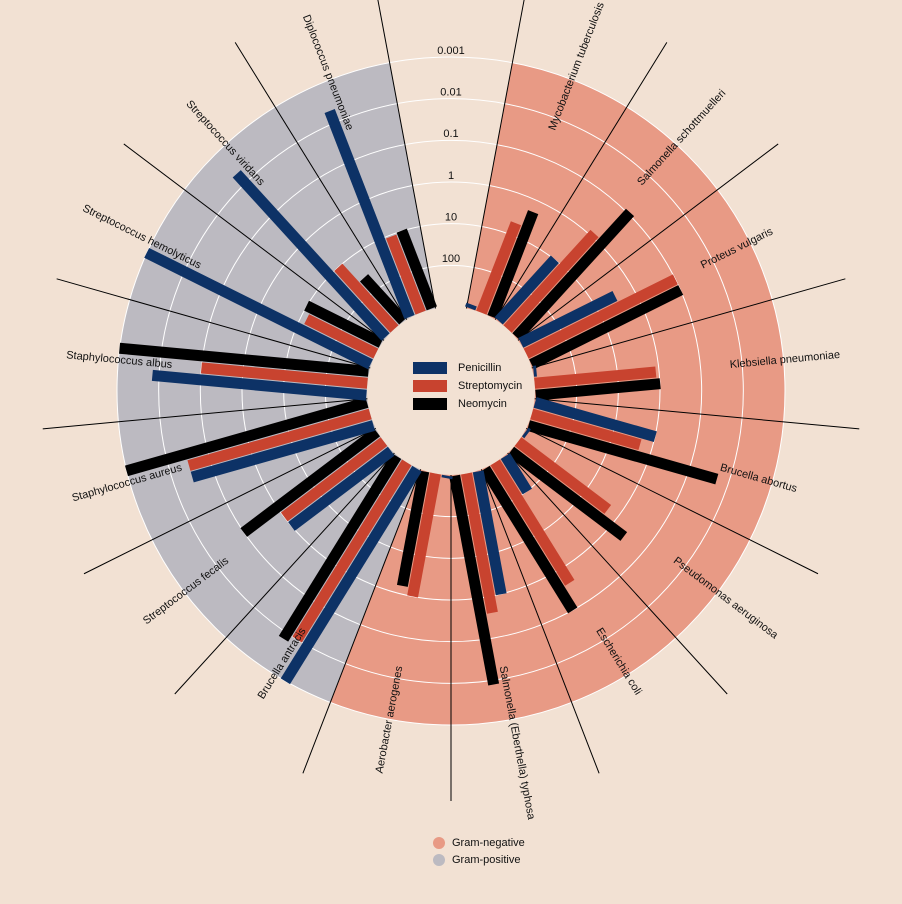  Describe the element at coordinates (479, 368) in the screenshot. I see `legend-label: Penicillin` at that location.